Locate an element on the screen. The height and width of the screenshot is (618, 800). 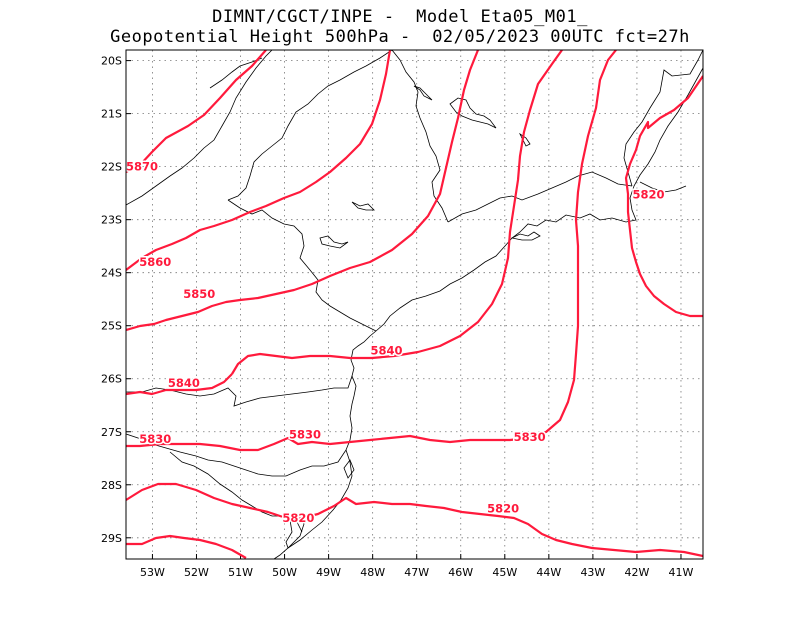
lon-tick-label: 50W is located at coordinates (284, 572).